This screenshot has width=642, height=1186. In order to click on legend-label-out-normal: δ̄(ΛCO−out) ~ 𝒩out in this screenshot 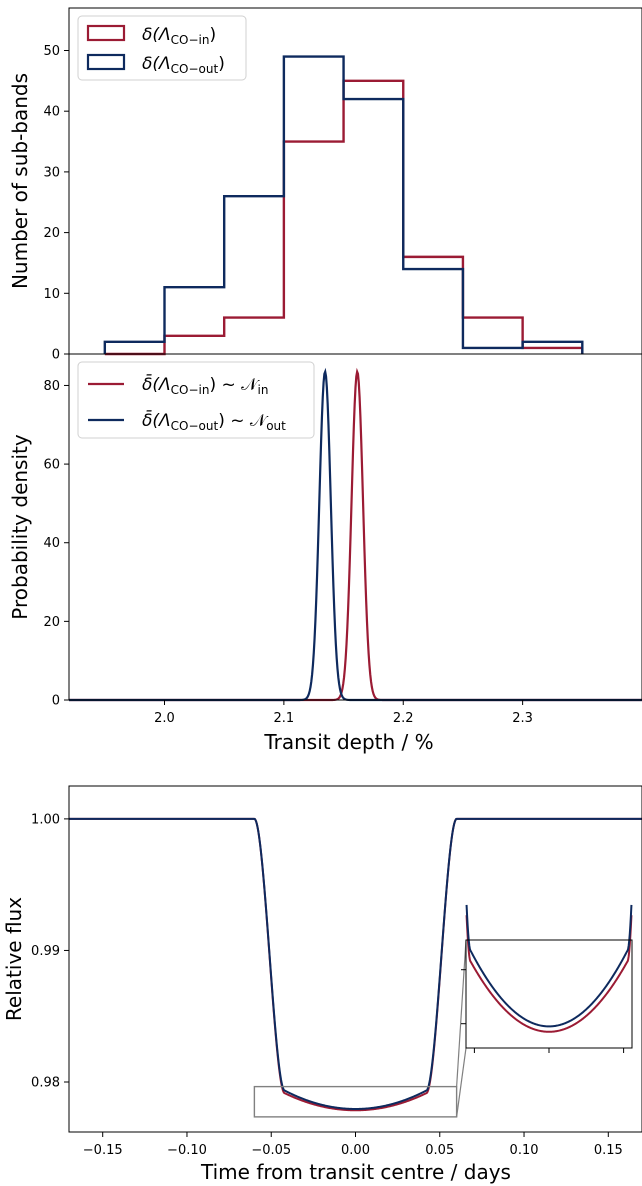, I will do `click(214, 421)`.